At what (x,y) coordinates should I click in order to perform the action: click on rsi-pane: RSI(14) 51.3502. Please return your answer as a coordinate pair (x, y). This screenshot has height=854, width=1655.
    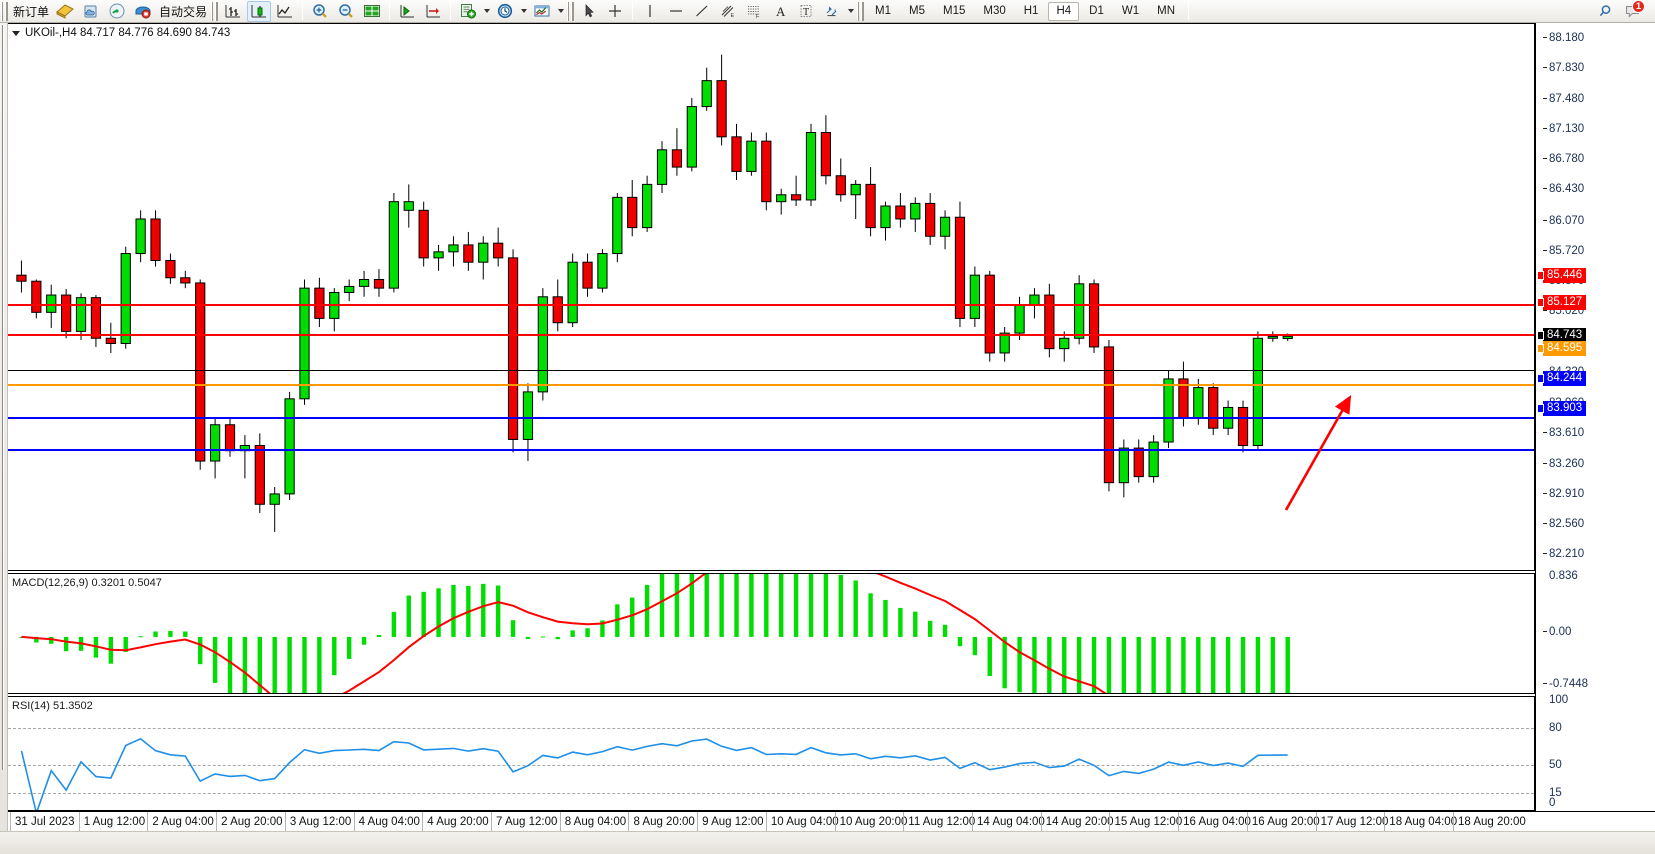
    Looking at the image, I should click on (771, 753).